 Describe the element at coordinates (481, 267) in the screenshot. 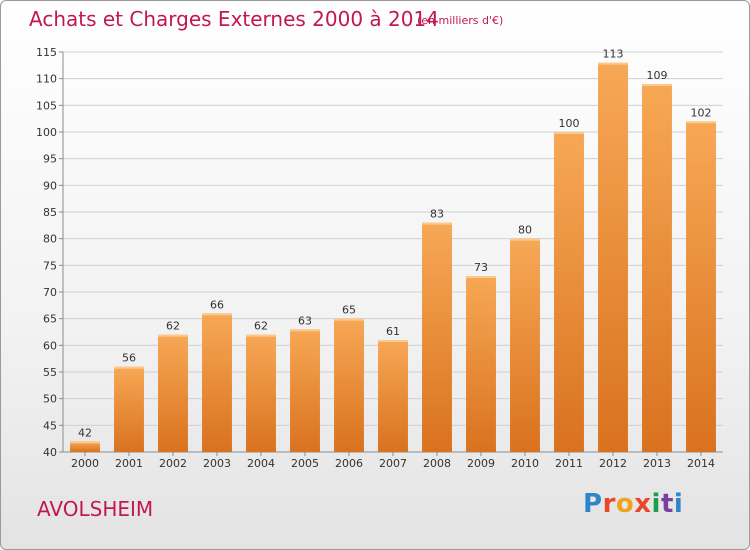

I see `data-label: 73` at that location.